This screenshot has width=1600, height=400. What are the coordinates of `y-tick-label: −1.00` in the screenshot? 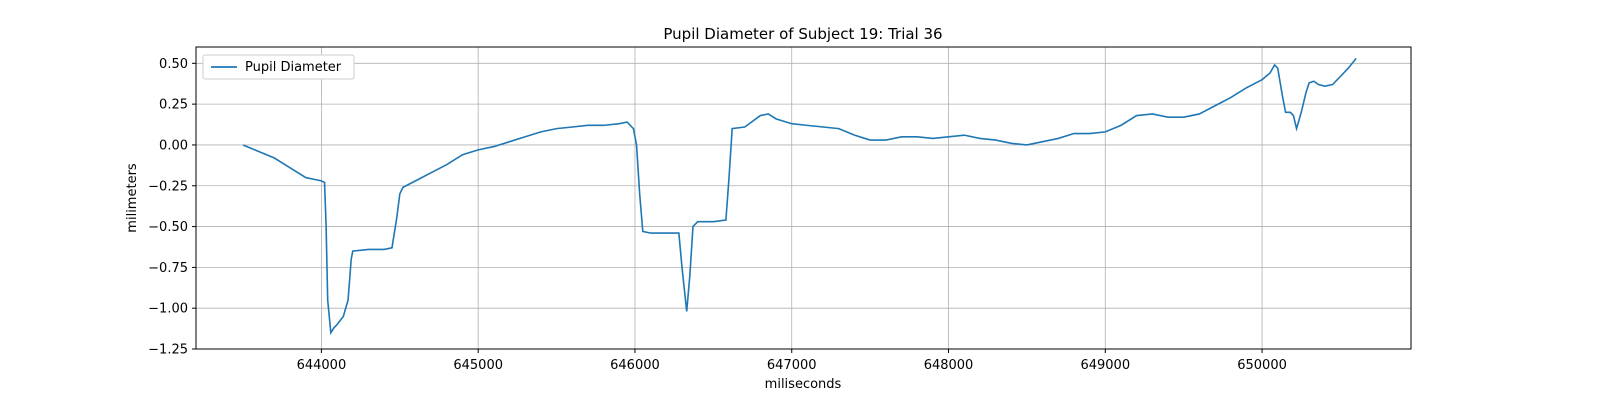 It's located at (168, 309).